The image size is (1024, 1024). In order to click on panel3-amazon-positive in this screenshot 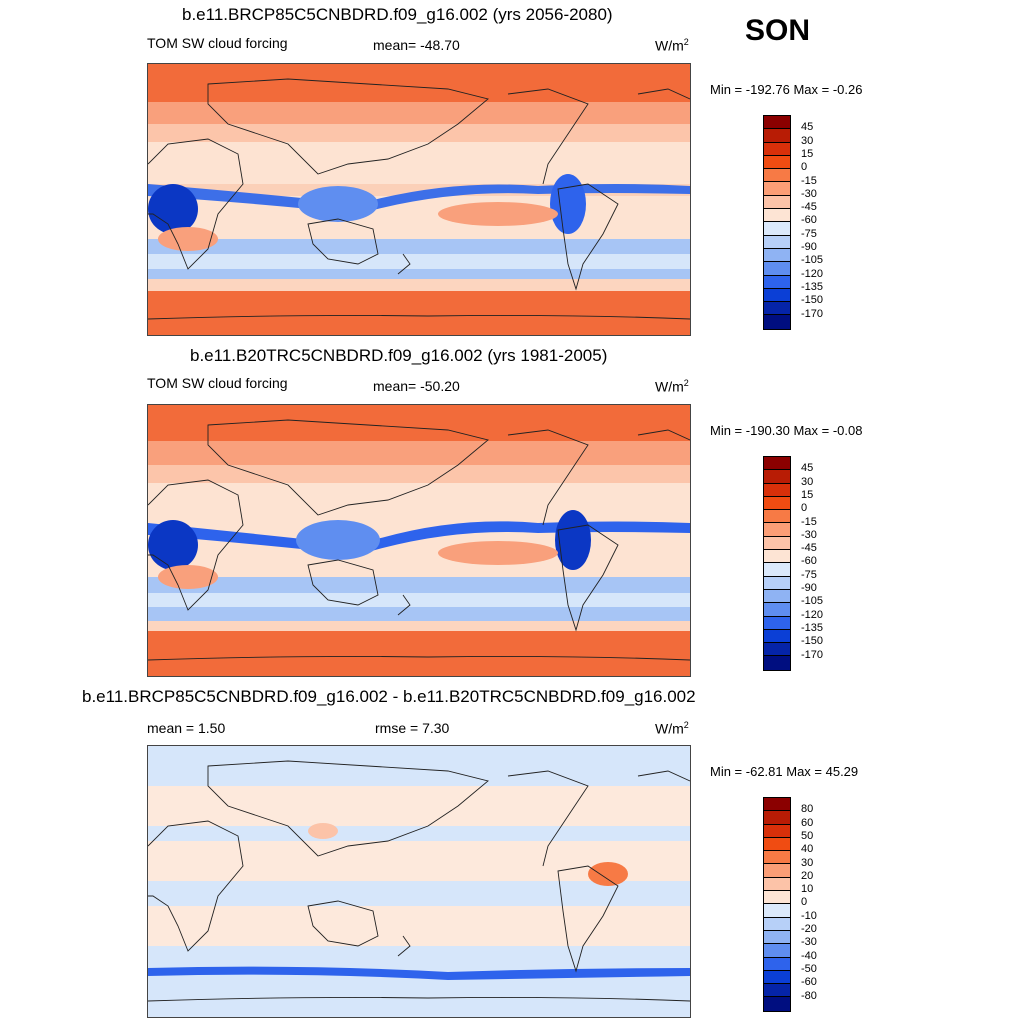, I will do `click(608, 874)`.